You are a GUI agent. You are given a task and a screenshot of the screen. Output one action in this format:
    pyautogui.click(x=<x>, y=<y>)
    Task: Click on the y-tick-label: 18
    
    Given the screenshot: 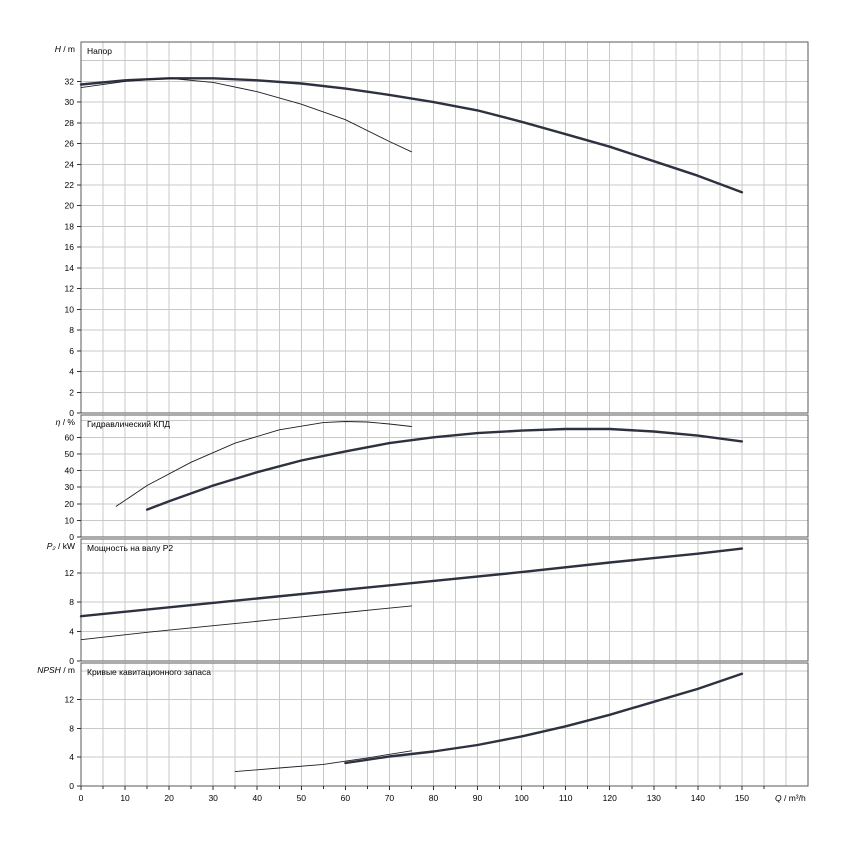 What is the action you would take?
    pyautogui.click(x=70, y=226)
    